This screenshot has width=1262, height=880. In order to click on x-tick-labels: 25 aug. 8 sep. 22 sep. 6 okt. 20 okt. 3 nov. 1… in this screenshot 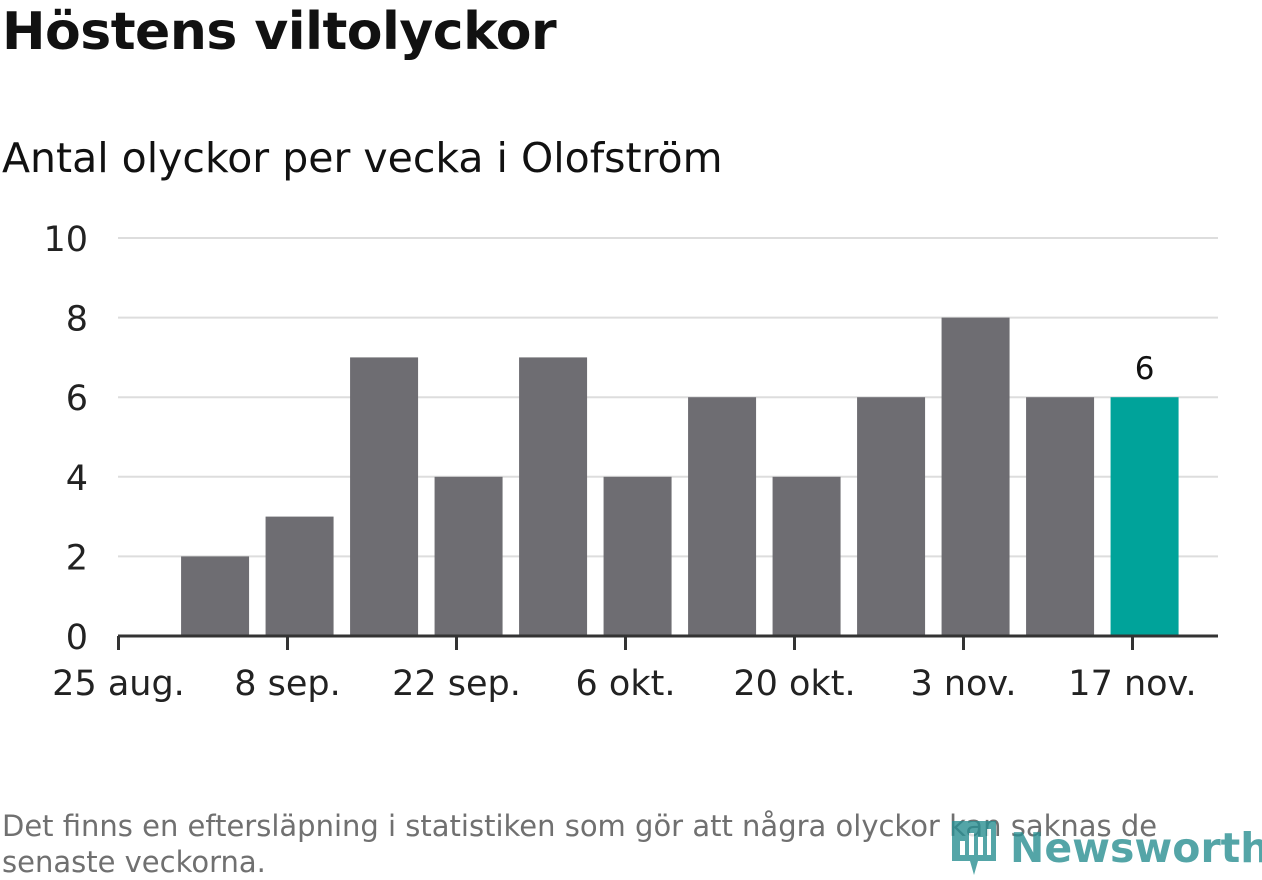, I will do `click(624, 684)`.